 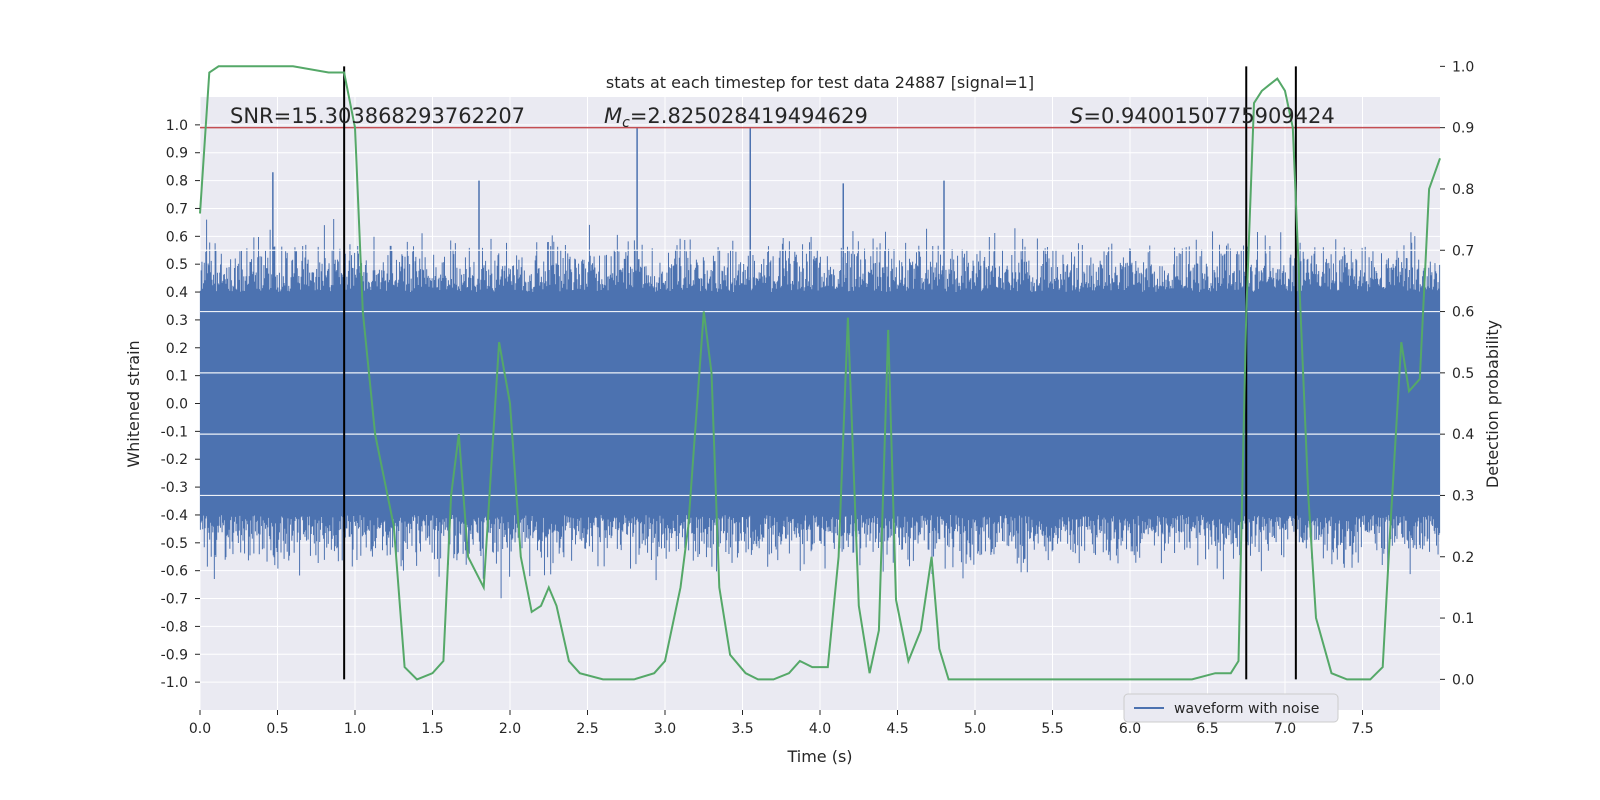 I want to click on y-tick-label: -0.3, so click(x=174, y=488).